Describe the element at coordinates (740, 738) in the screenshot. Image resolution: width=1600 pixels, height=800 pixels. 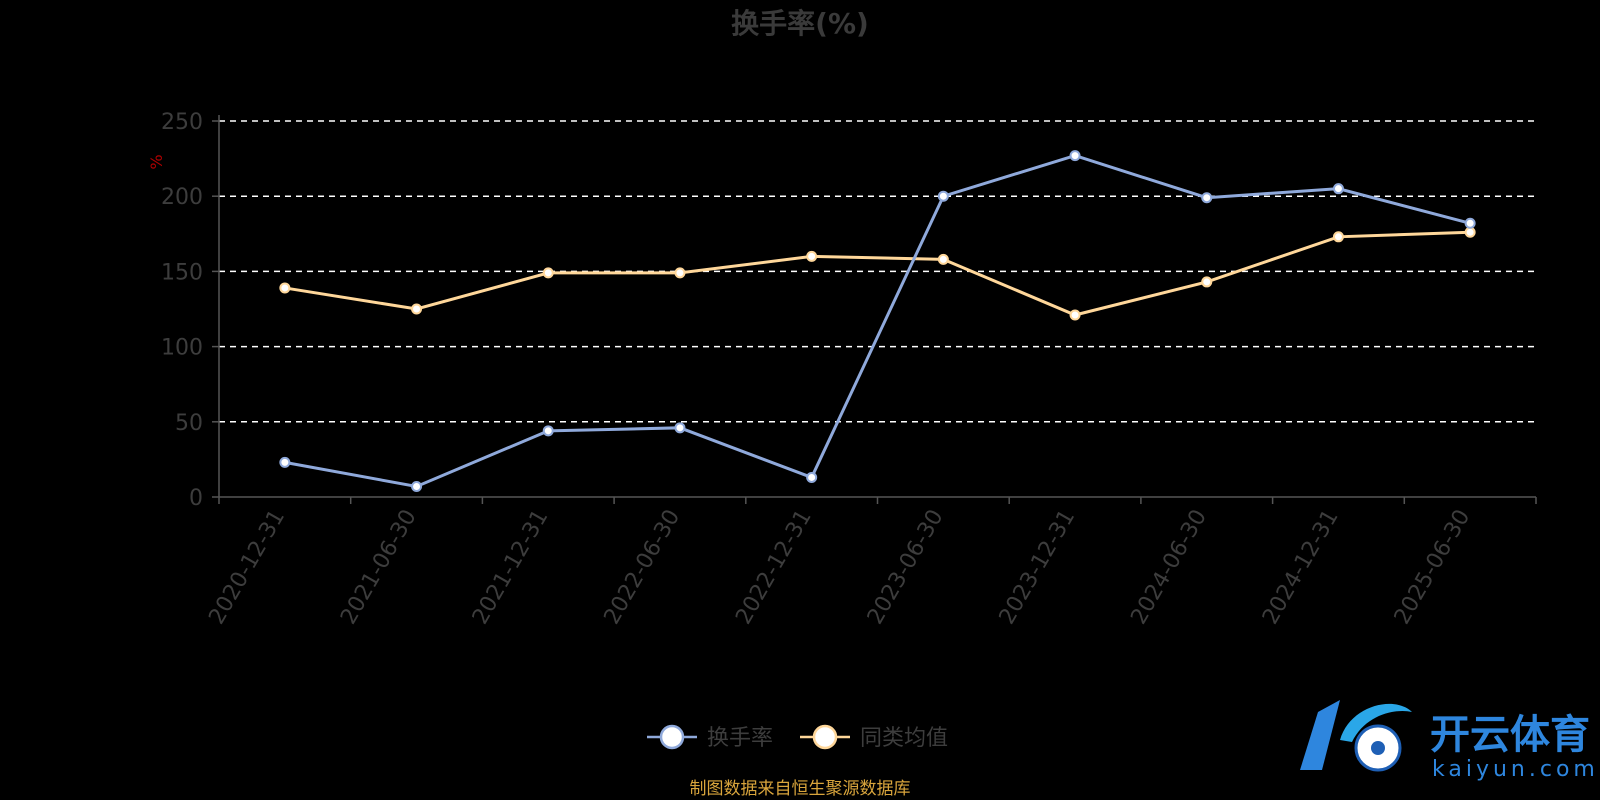
I see `legend-label: 换手率` at that location.